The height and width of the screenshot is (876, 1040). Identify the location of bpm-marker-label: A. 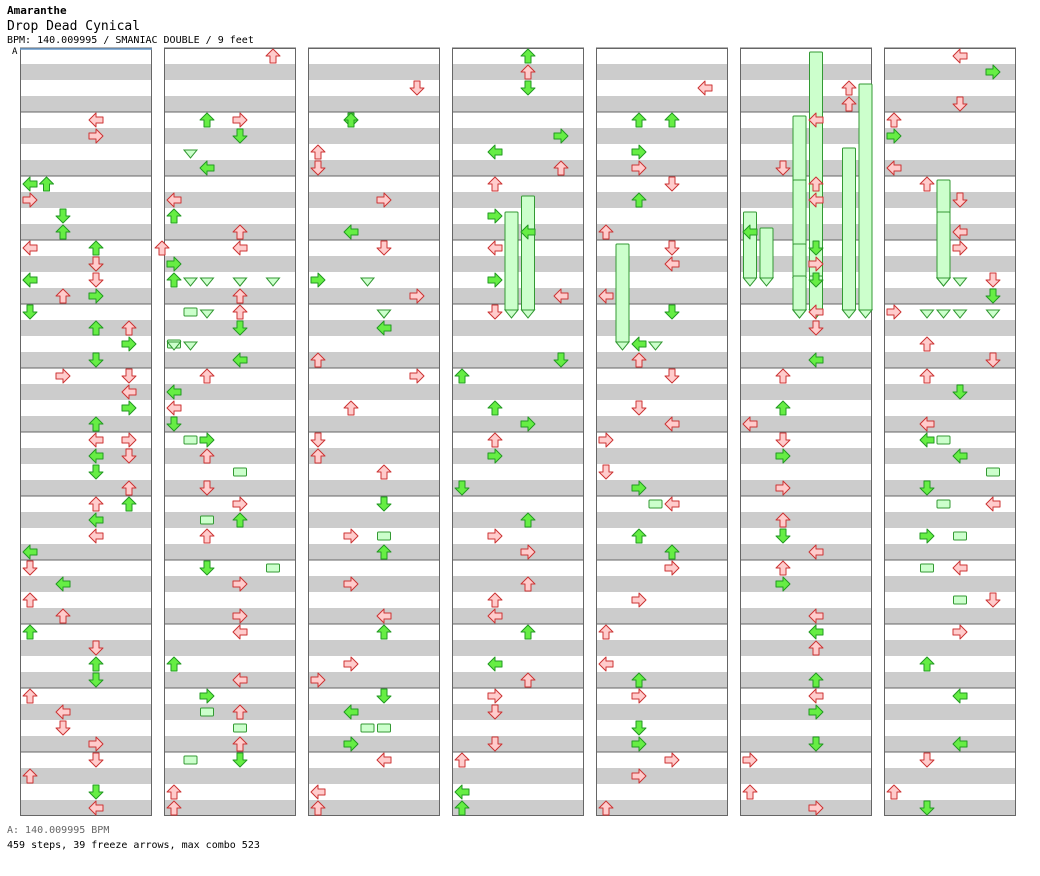
(15, 52).